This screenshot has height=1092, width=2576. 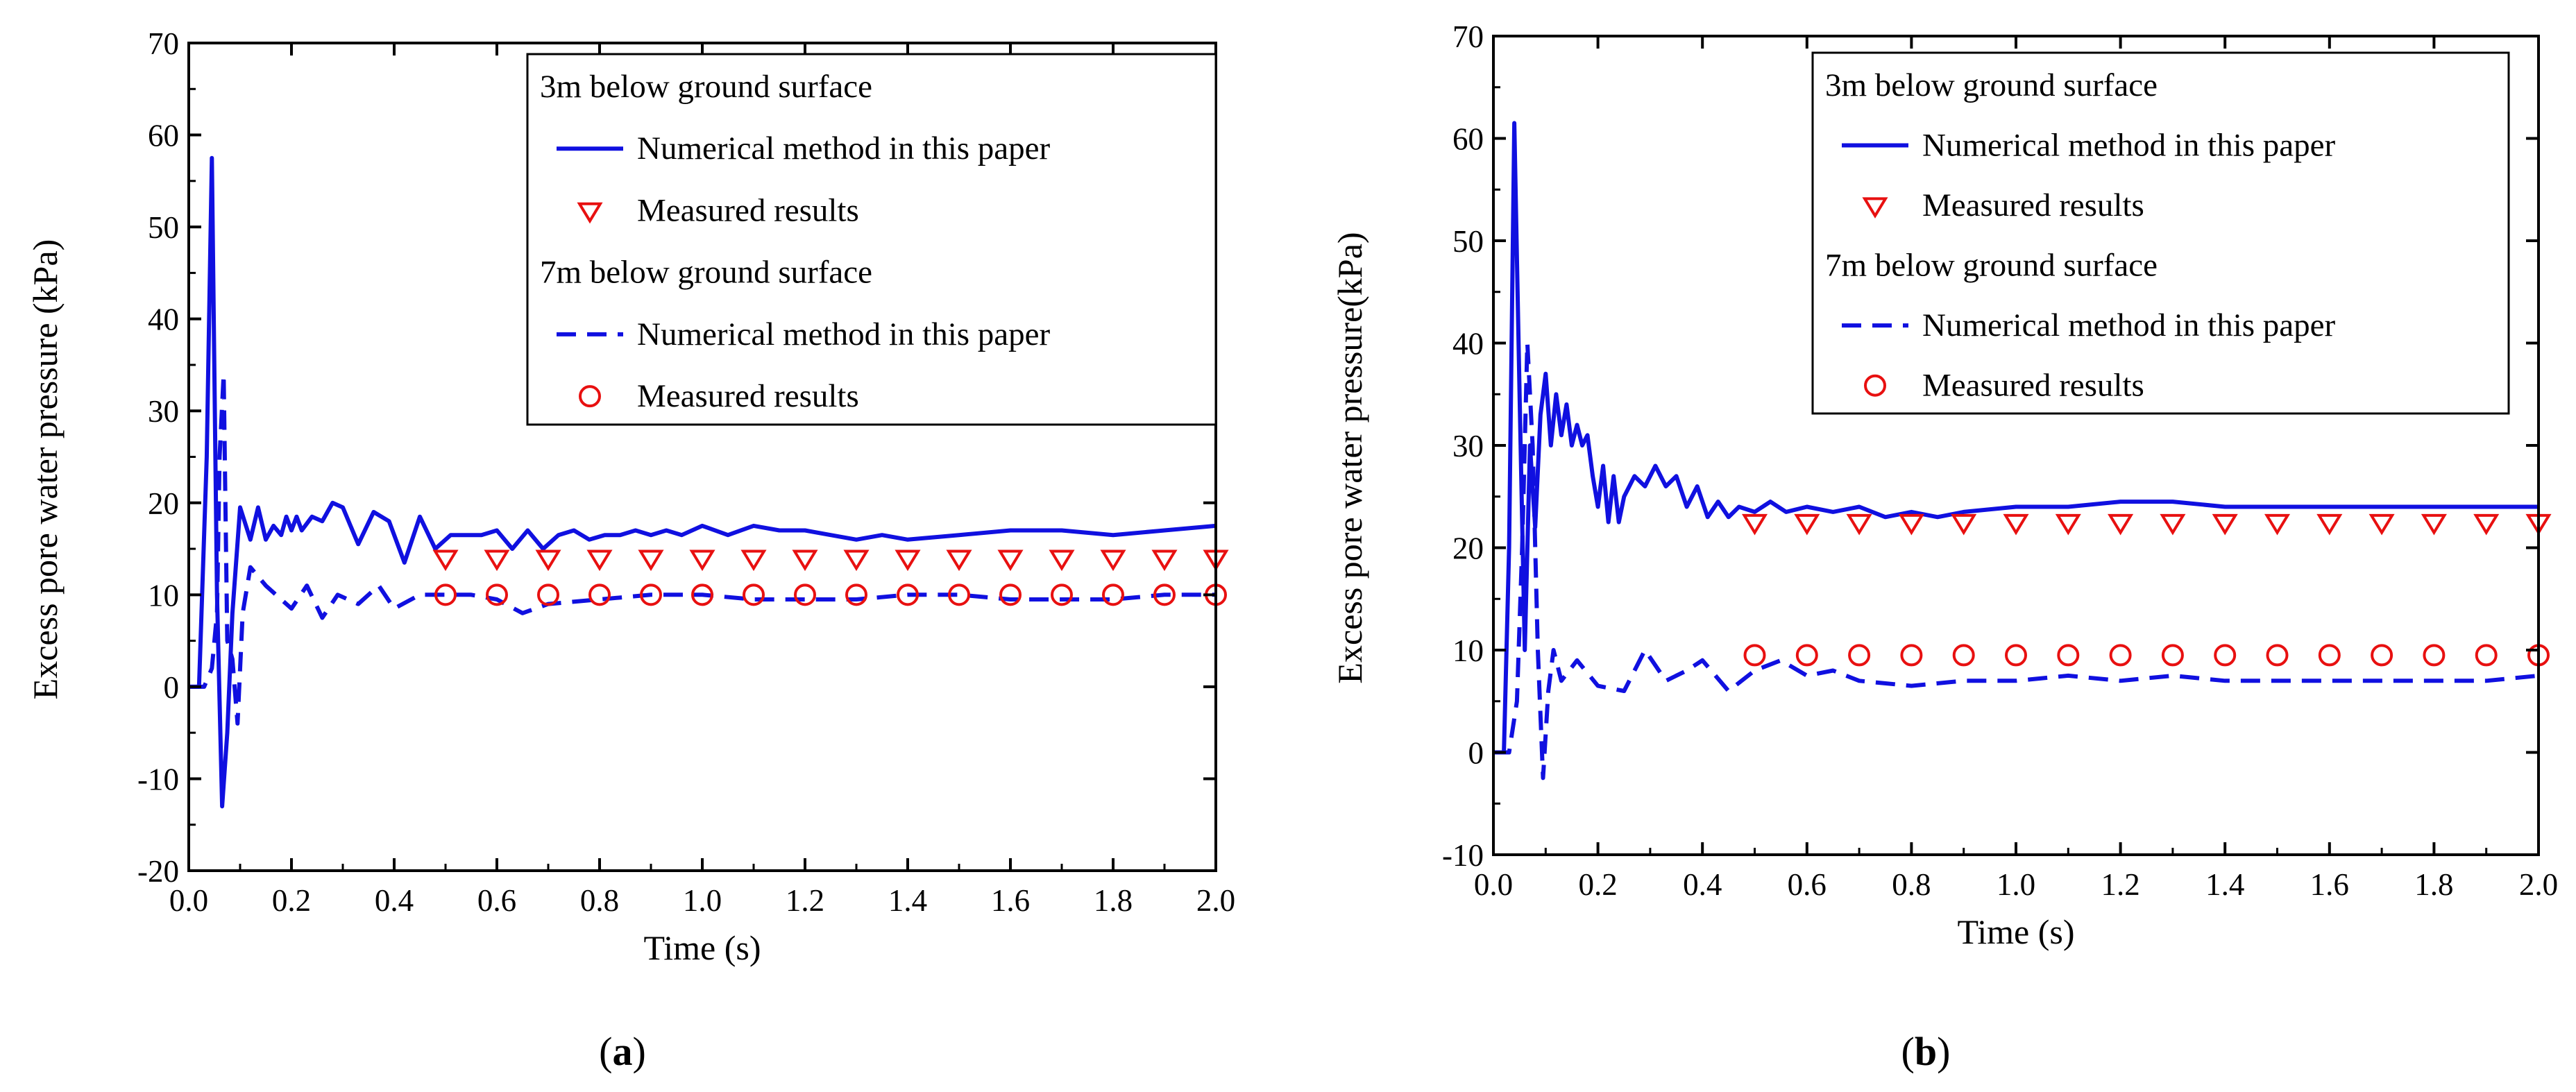 What do you see at coordinates (158, 779) in the screenshot?
I see `y-tick-label: -10` at bounding box center [158, 779].